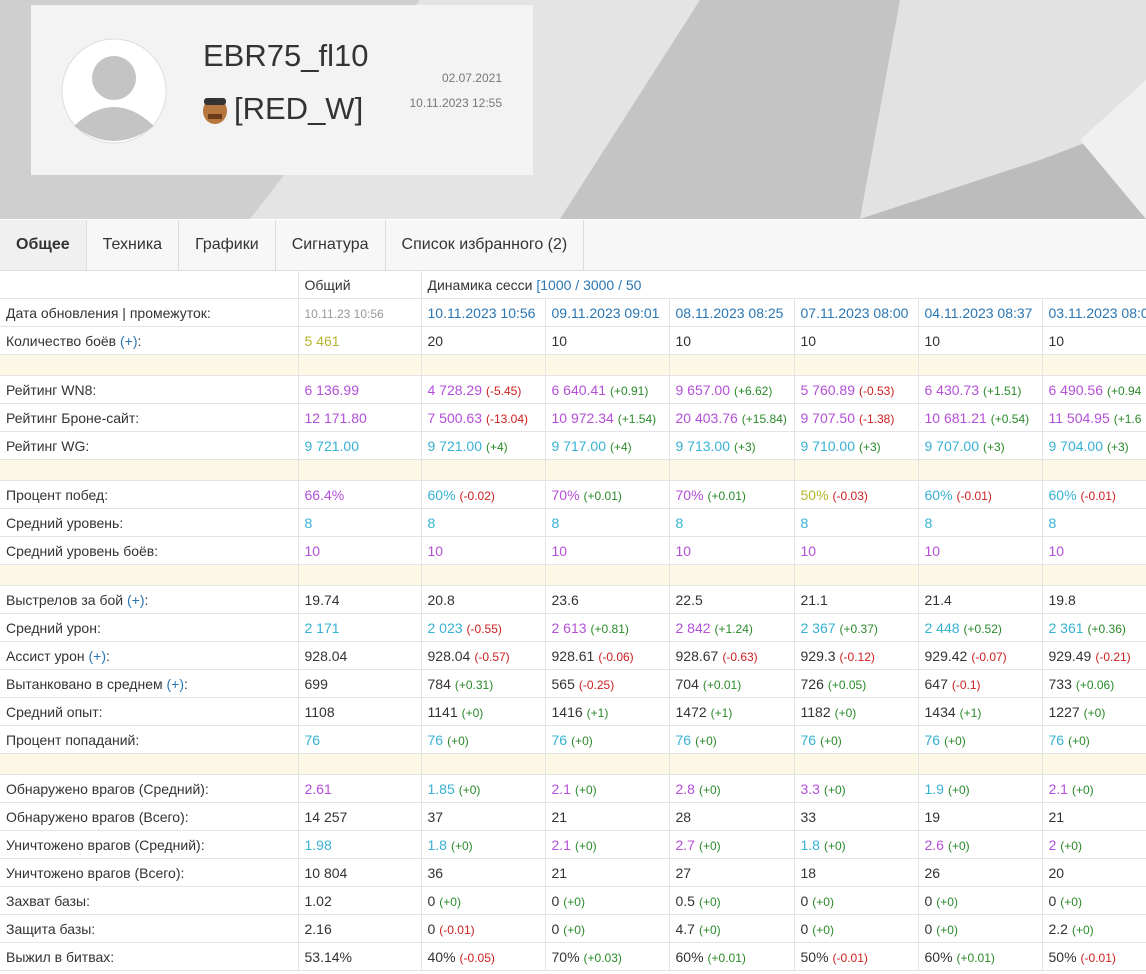 The image size is (1146, 974). Describe the element at coordinates (483, 956) in the screenshot. I see `value-cell: 40% (-0.05)` at that location.